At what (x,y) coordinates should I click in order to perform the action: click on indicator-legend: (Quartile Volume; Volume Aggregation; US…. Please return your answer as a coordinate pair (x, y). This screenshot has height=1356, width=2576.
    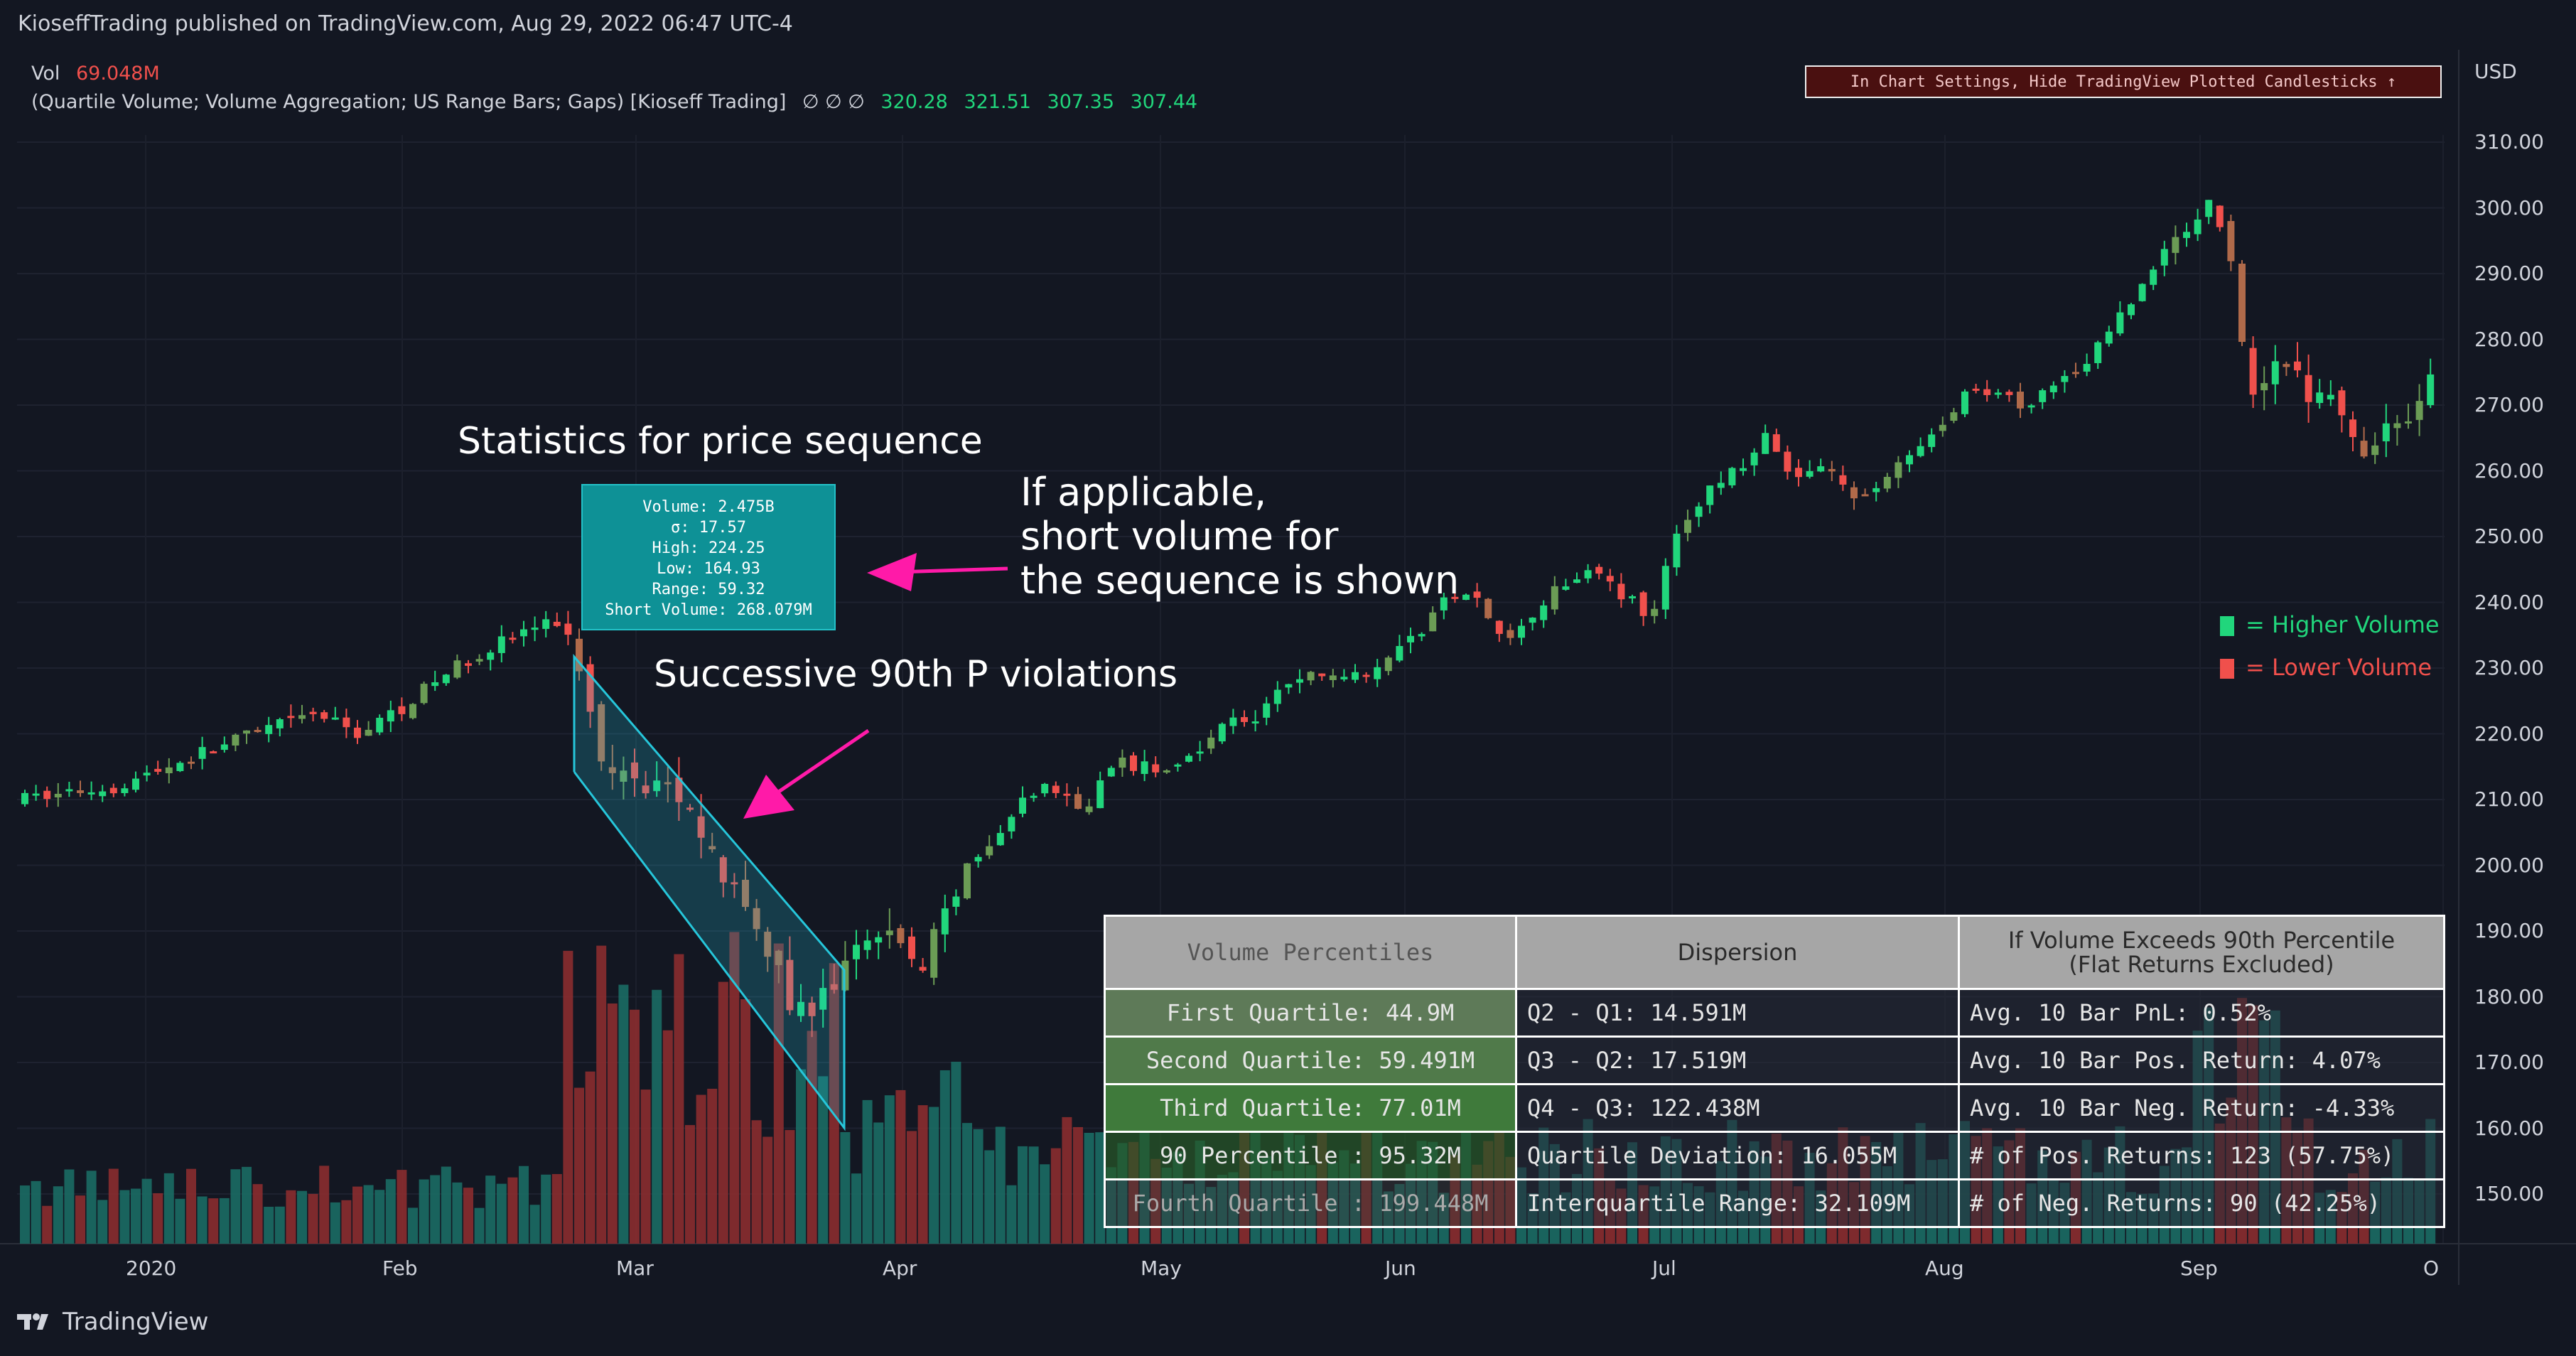
    Looking at the image, I should click on (614, 102).